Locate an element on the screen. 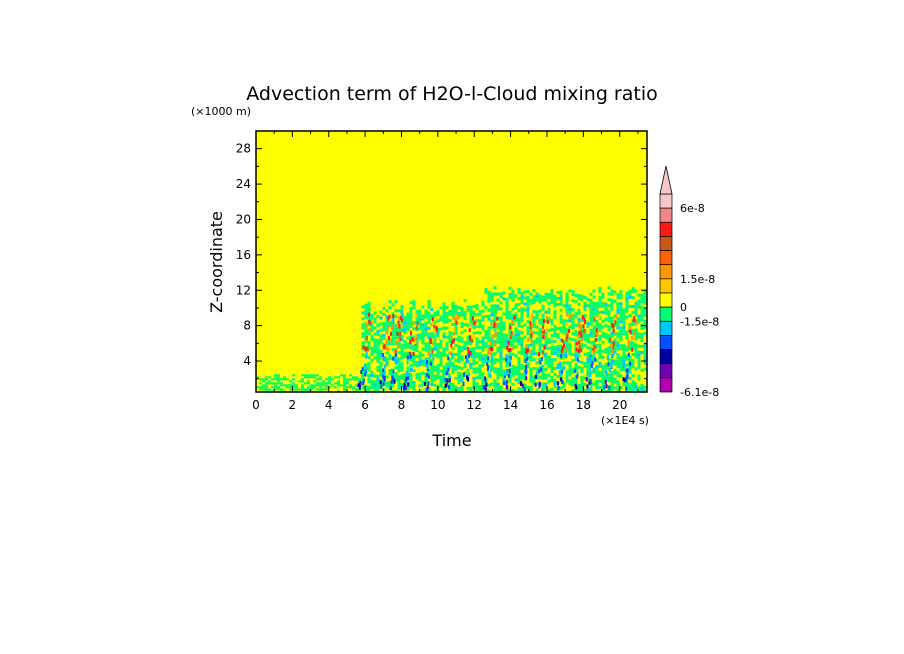  colorbar-segment is located at coordinates (666, 243).